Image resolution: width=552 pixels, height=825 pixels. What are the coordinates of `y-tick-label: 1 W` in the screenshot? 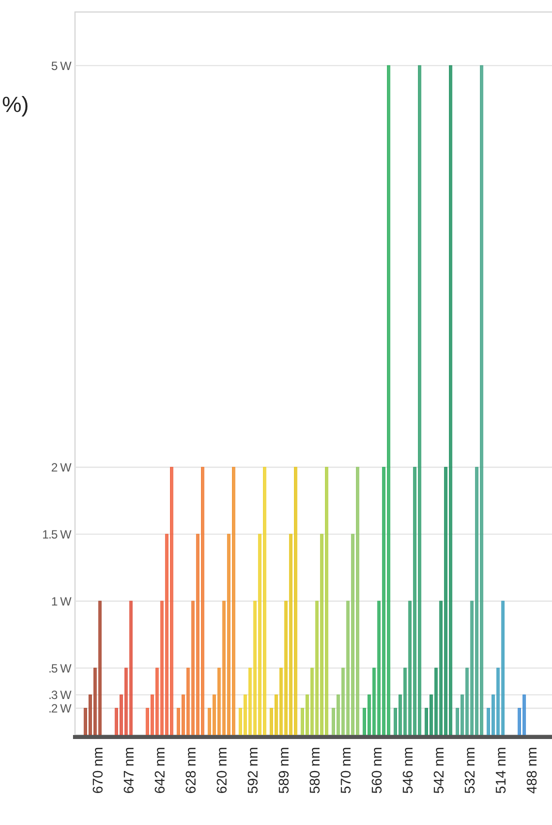 It's located at (61, 601).